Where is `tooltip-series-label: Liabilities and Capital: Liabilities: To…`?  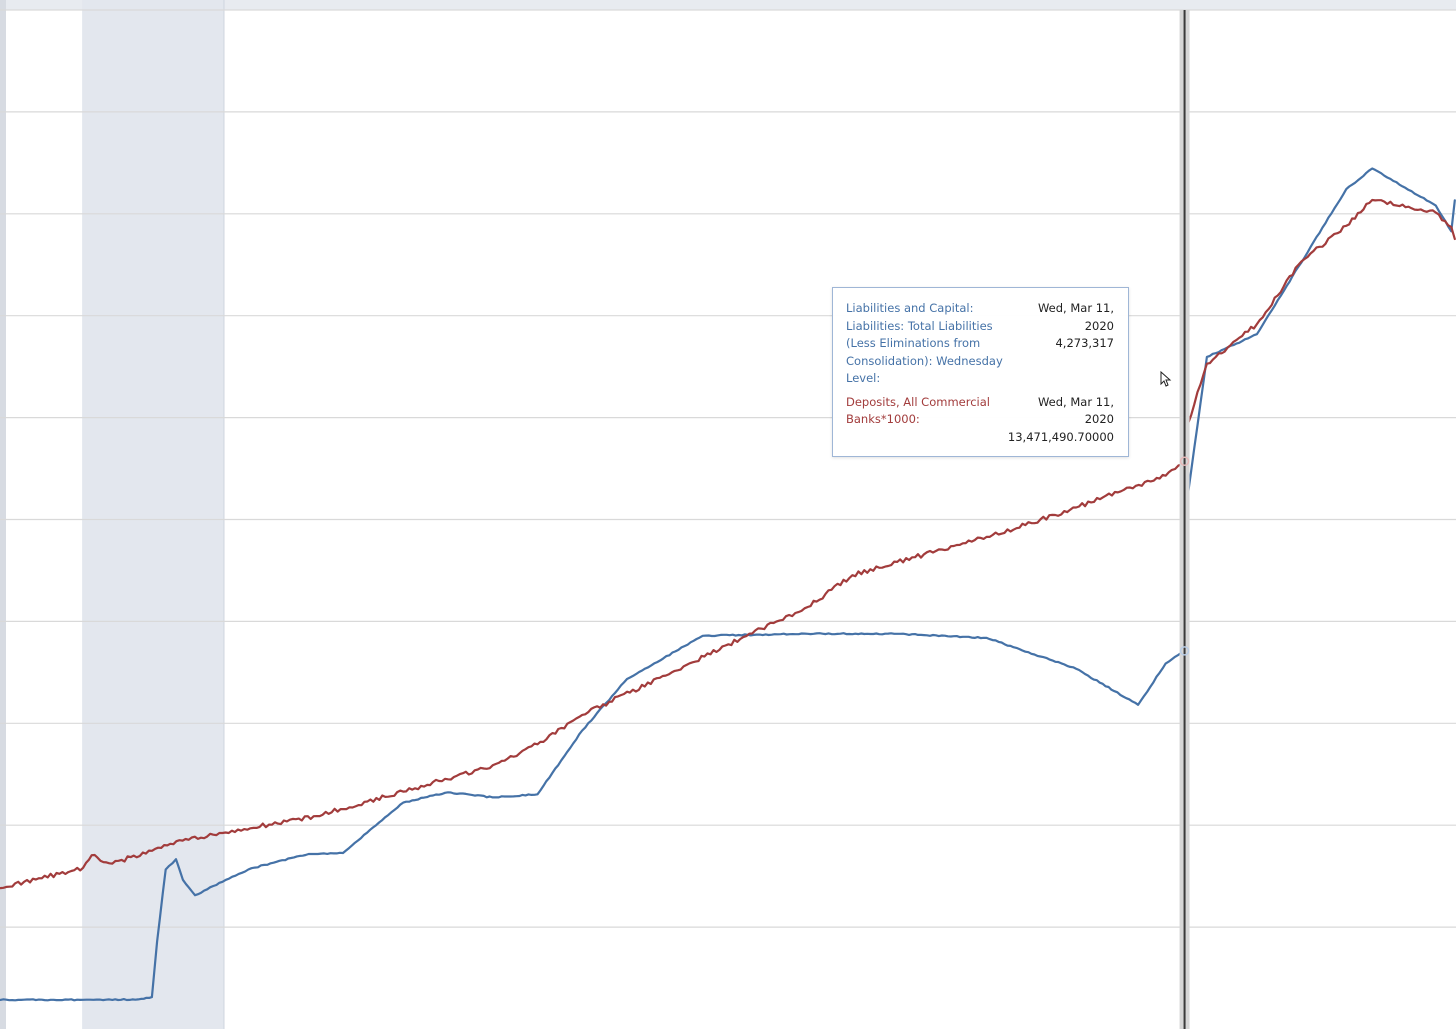 tooltip-series-label: Liabilities and Capital: Liabilities: To… is located at coordinates (924, 343).